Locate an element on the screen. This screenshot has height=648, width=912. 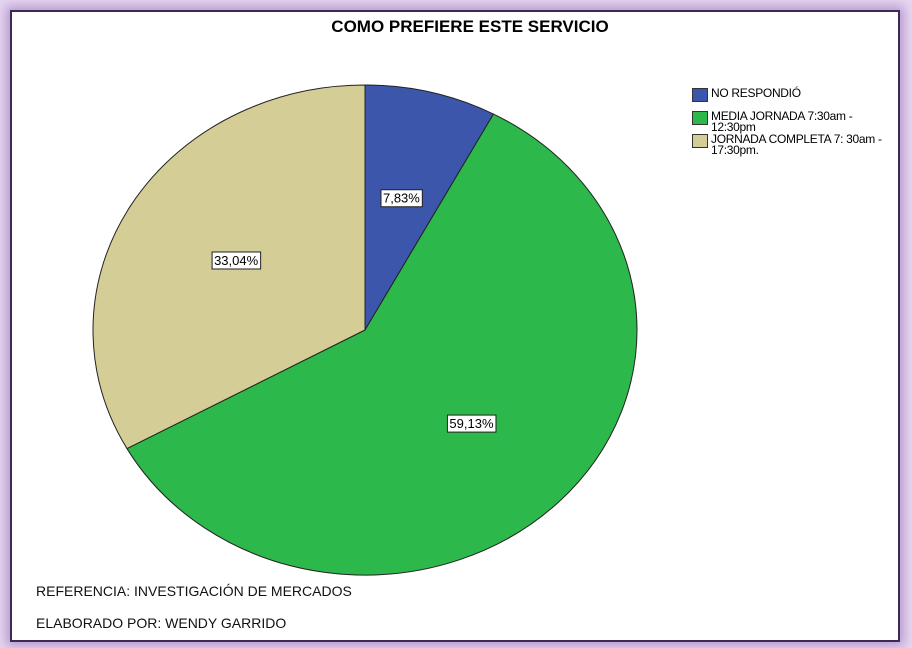
chart-title: COMO PREFIERE ESTE SERVICIO is located at coordinates (469, 26).